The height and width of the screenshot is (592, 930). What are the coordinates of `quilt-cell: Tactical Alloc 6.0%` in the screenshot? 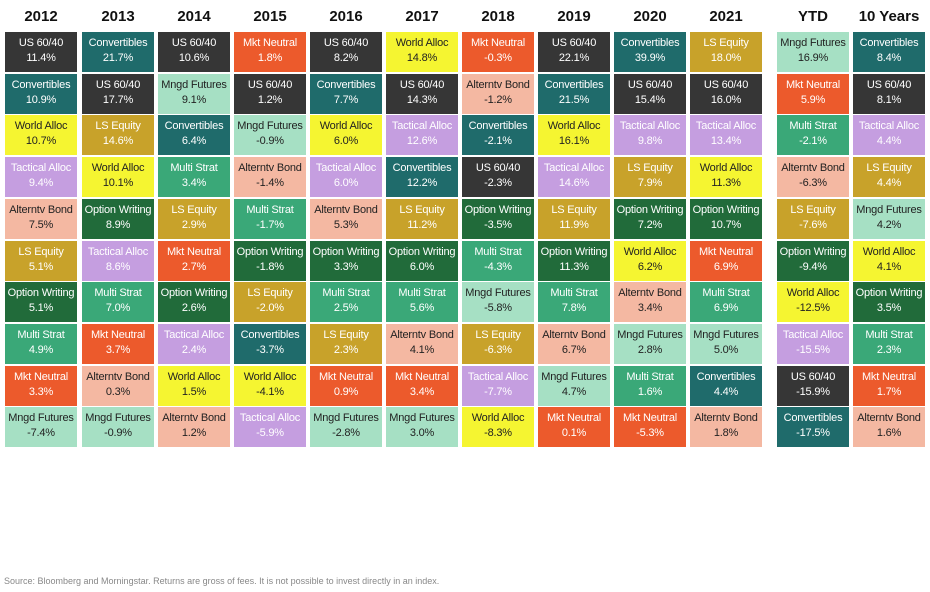 It's located at (346, 177).